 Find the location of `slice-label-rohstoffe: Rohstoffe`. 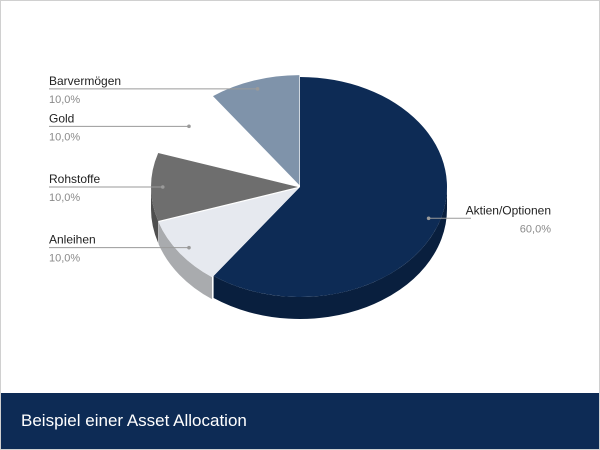

slice-label-rohstoffe: Rohstoffe is located at coordinates (74, 179).